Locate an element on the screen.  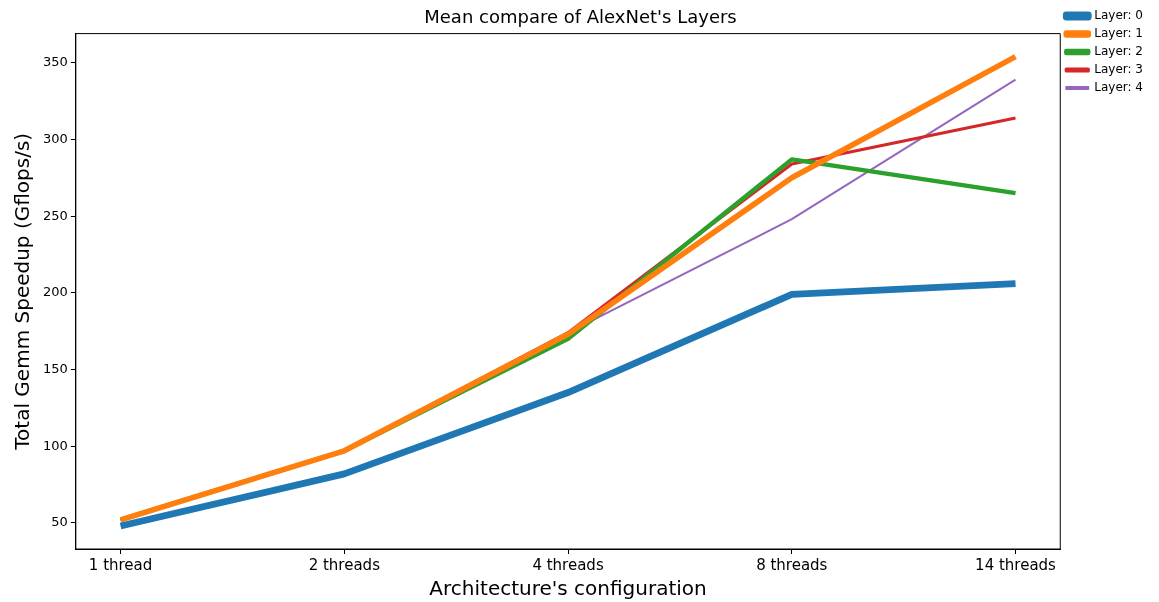
legend-label: Layer: 1 is located at coordinates (1119, 33).